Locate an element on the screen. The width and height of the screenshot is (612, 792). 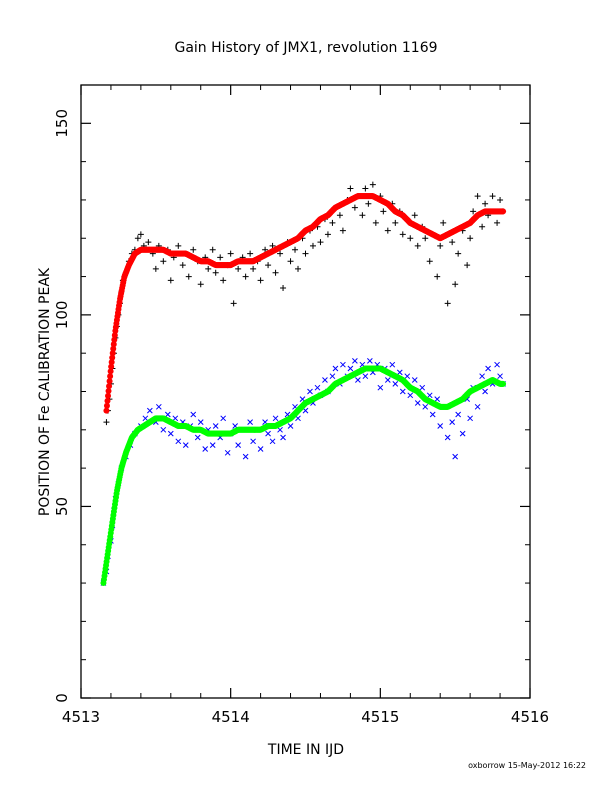
lower-fit-dot is located at coordinates (503, 383).